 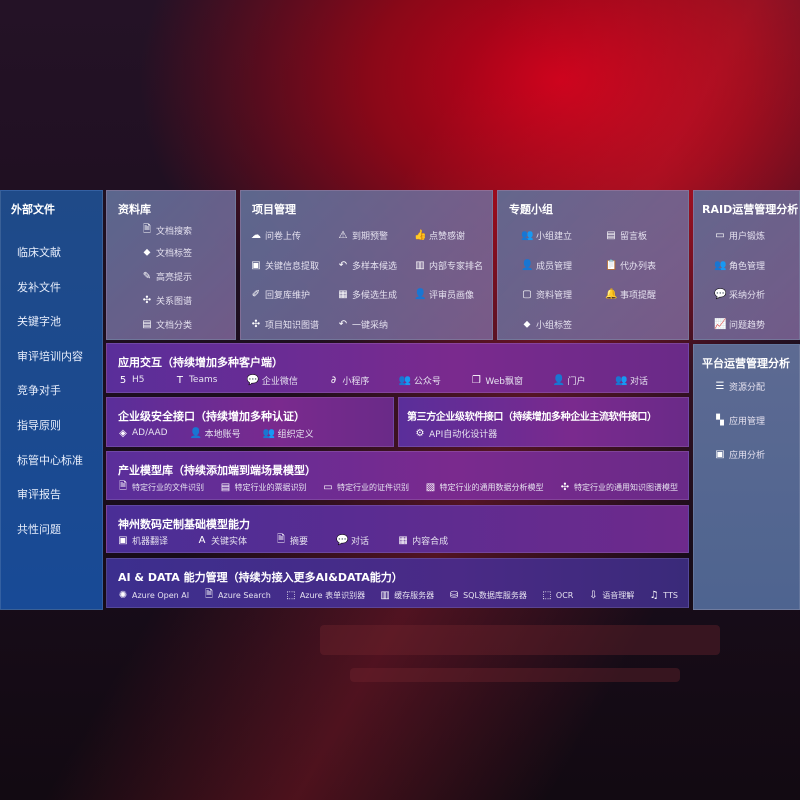 What do you see at coordinates (174, 254) in the screenshot?
I see `item-label: 文档标签` at bounding box center [174, 254].